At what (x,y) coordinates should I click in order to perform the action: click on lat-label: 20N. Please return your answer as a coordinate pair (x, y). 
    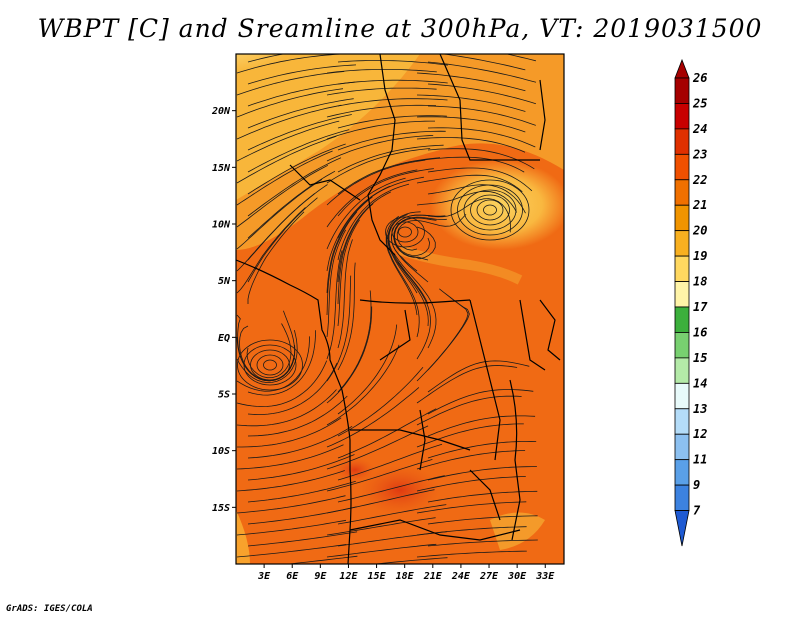
    Looking at the image, I should click on (221, 111).